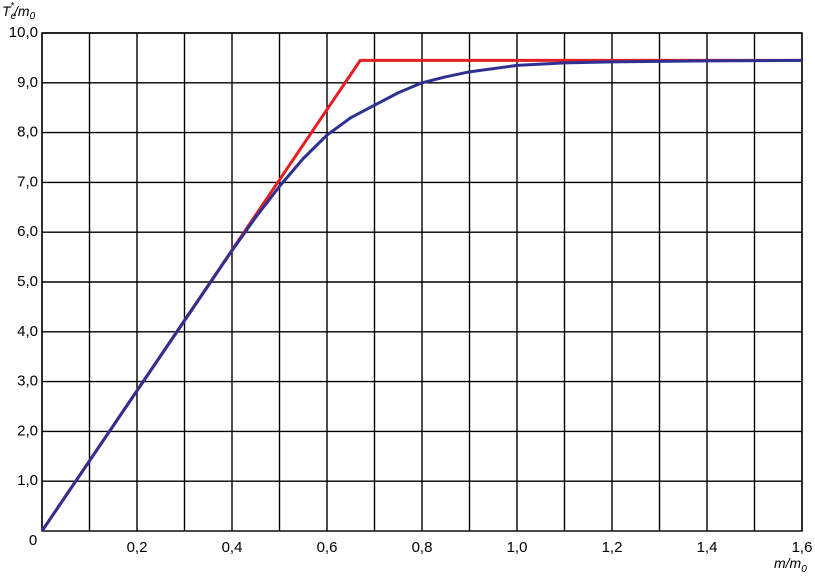  I want to click on x-tick-label: 0,8, so click(422, 547).